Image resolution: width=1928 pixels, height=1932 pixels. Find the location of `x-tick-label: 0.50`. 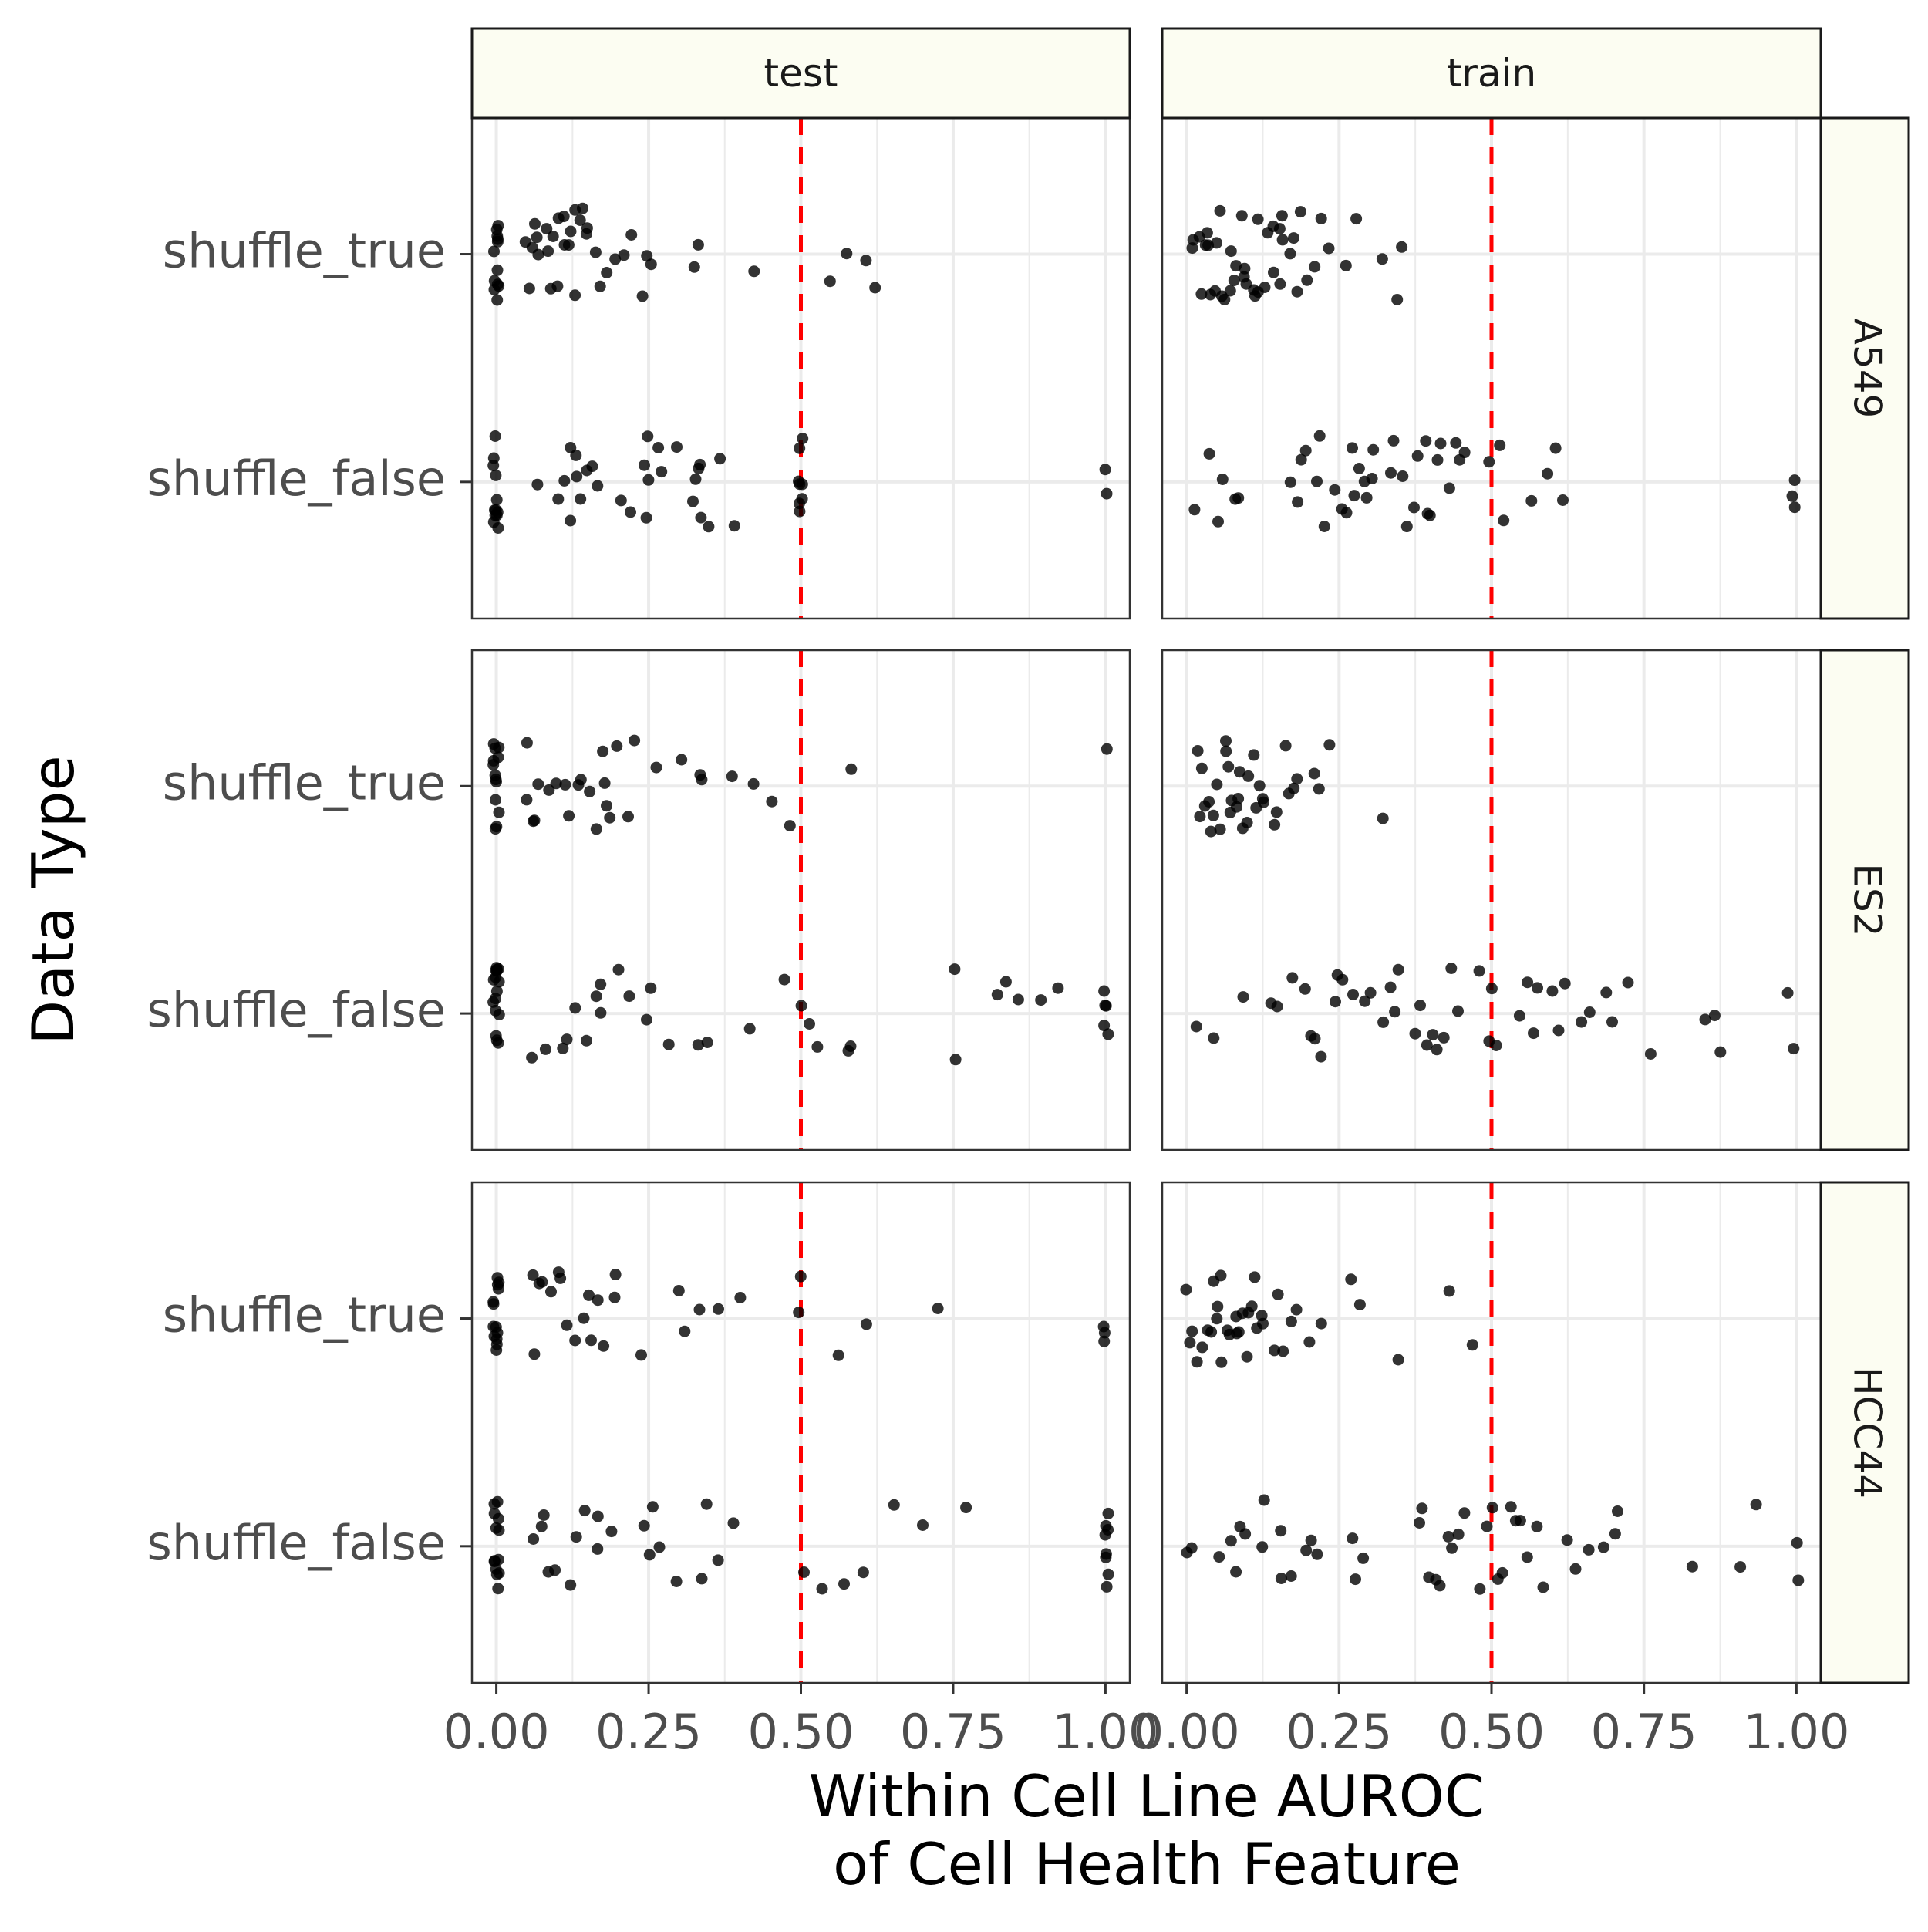

x-tick-label: 0.50 is located at coordinates (801, 1732).